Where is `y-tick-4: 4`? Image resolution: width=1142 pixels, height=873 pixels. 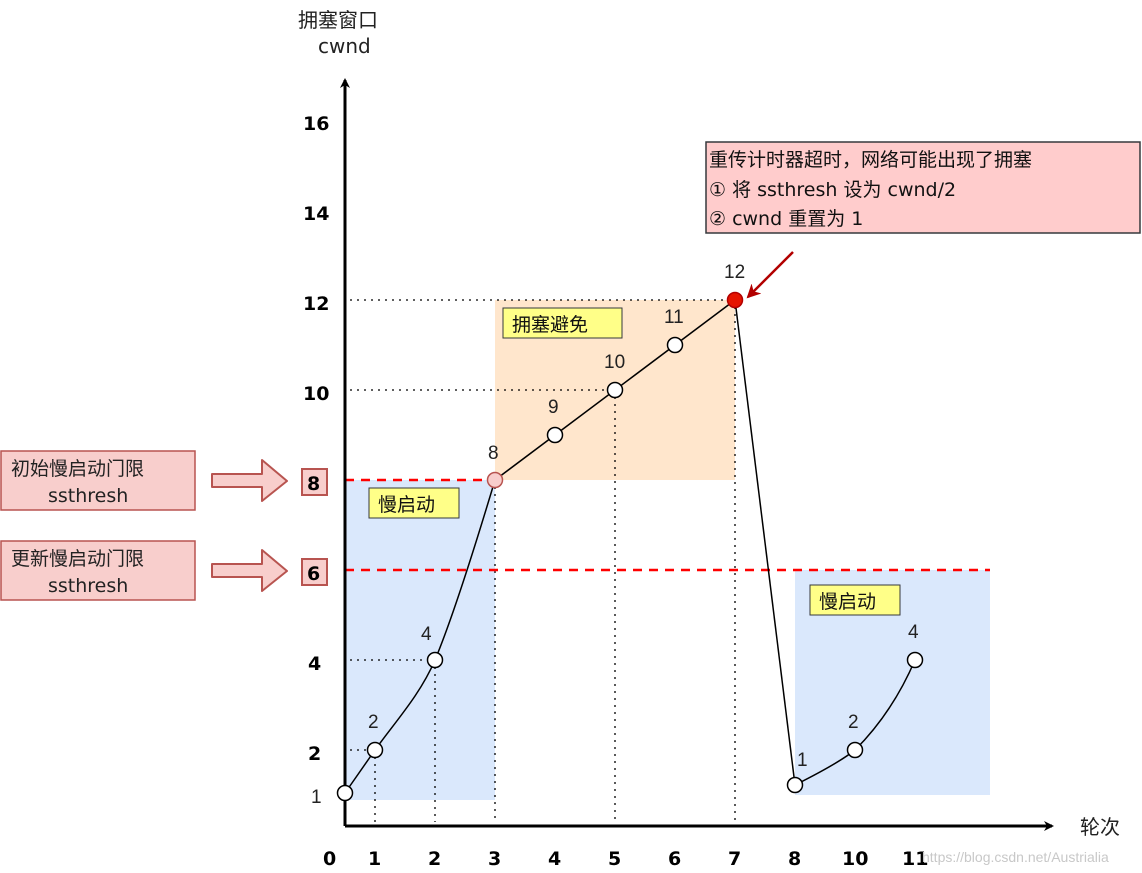
y-tick-4: 4 is located at coordinates (314, 664).